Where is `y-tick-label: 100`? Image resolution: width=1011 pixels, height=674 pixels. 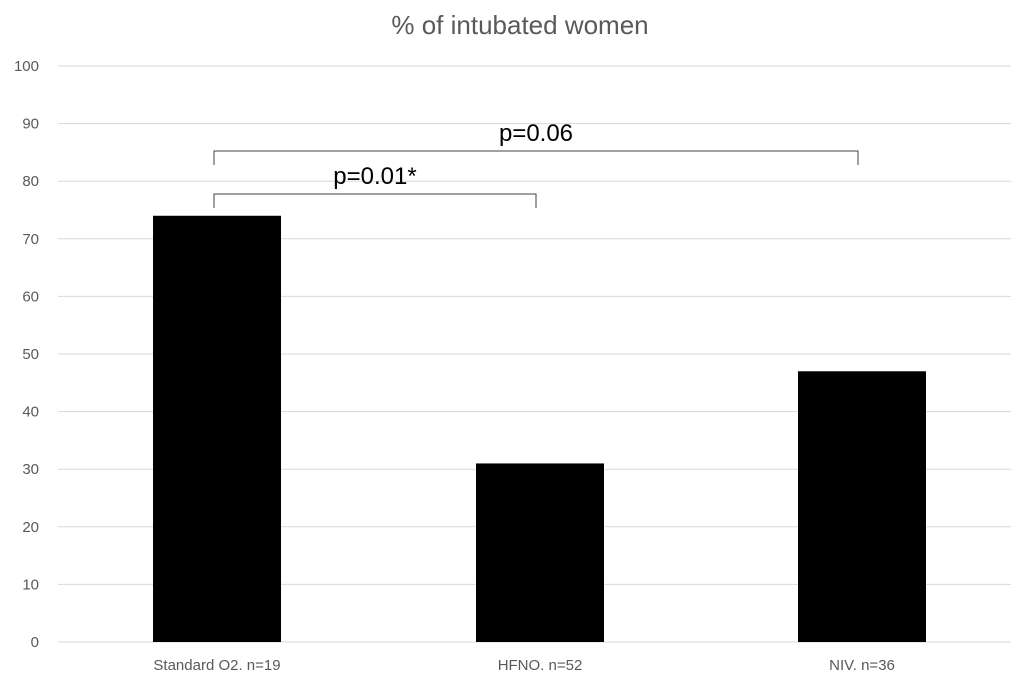
y-tick-label: 100 is located at coordinates (26, 66).